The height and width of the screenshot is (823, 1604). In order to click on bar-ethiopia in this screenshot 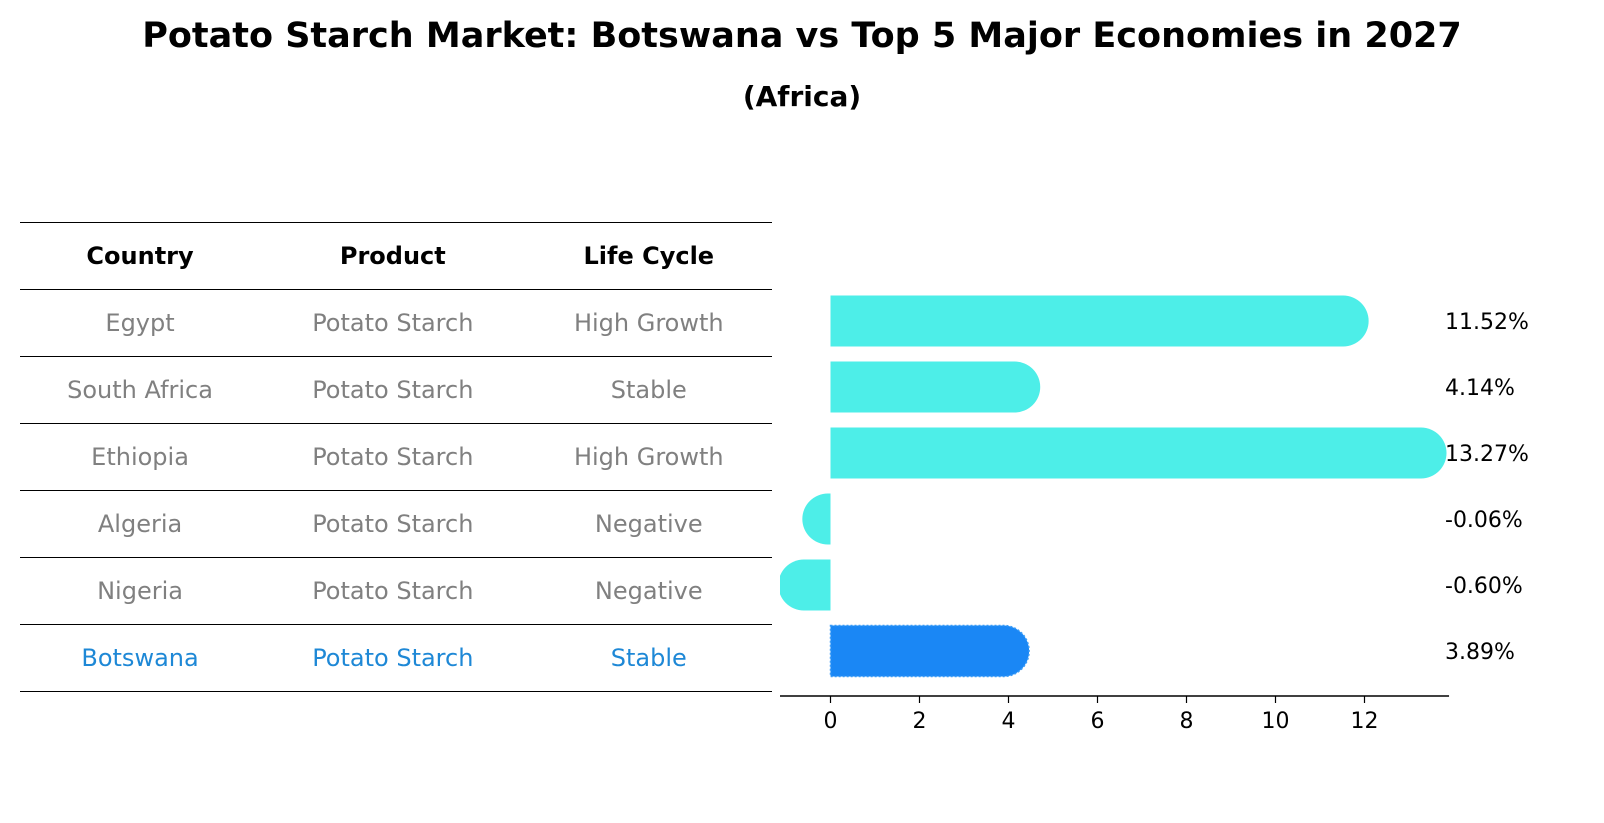, I will do `click(1138, 453)`.